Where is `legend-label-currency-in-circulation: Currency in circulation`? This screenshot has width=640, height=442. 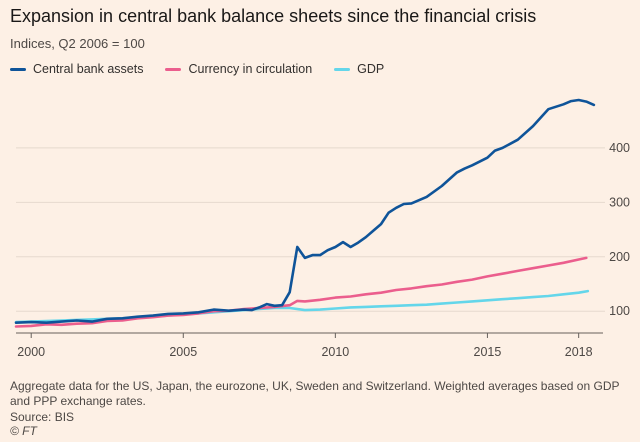 legend-label-currency-in-circulation: Currency in circulation is located at coordinates (250, 69).